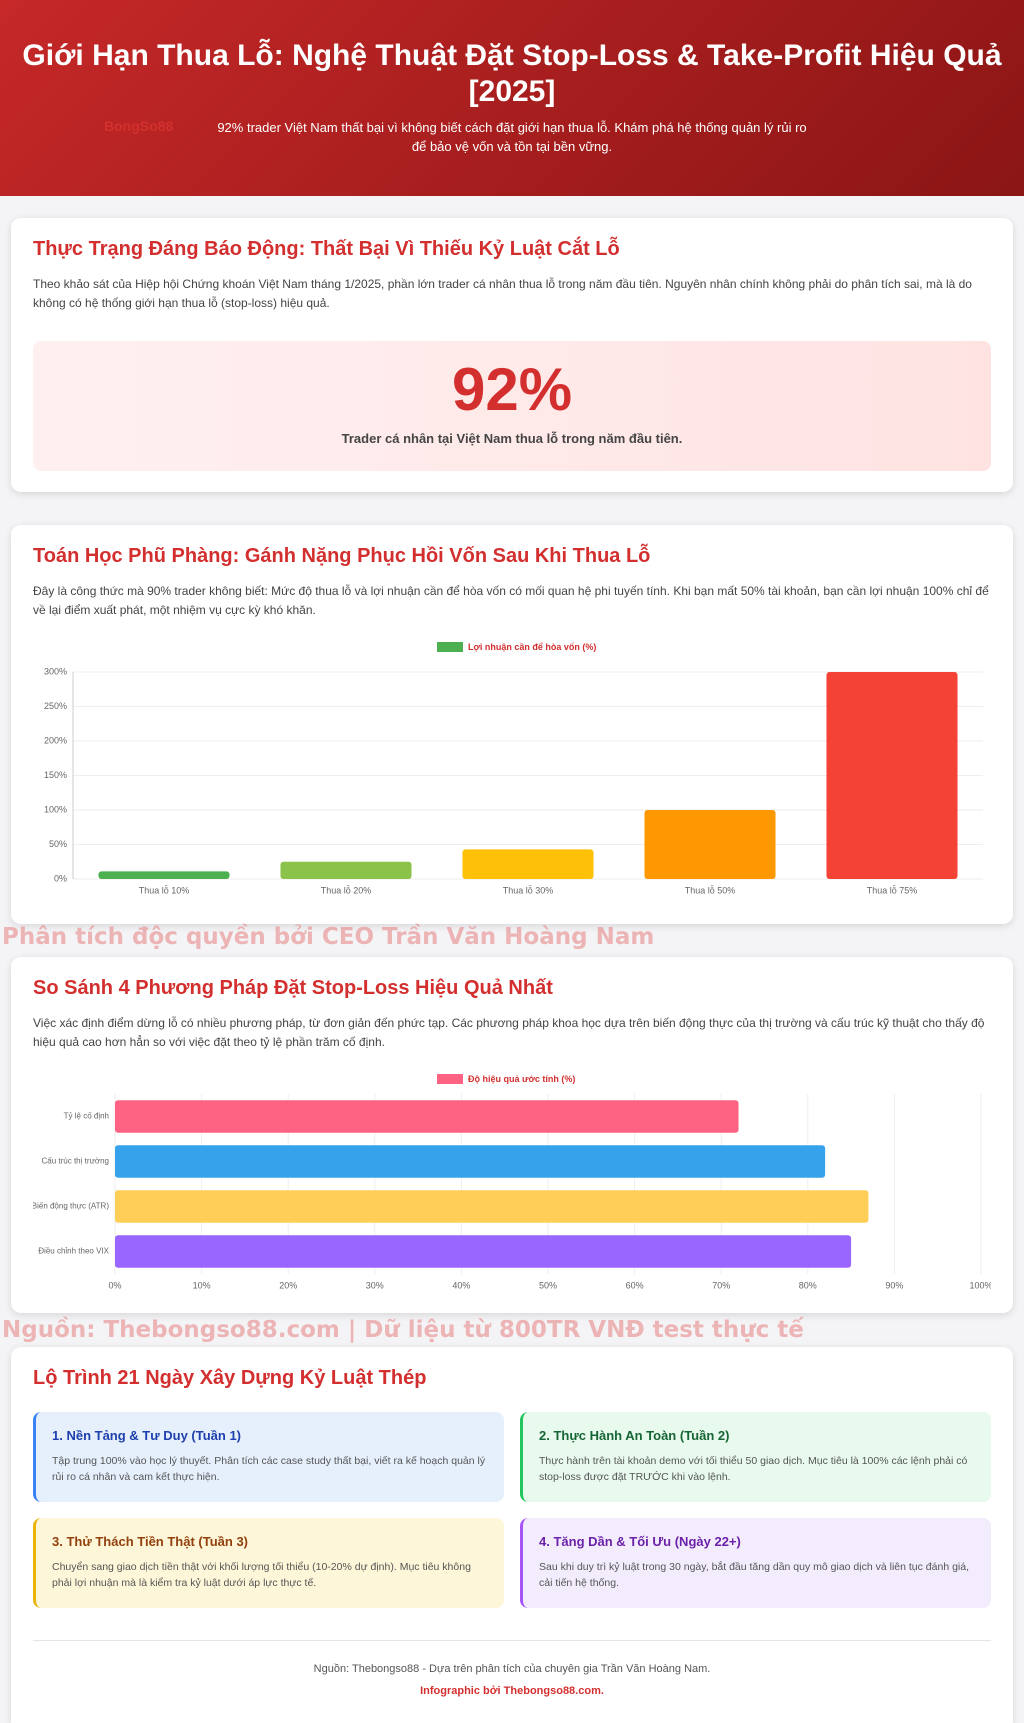  Describe the element at coordinates (288, 1285) in the screenshot. I see `x-tick-label: 20%` at that location.